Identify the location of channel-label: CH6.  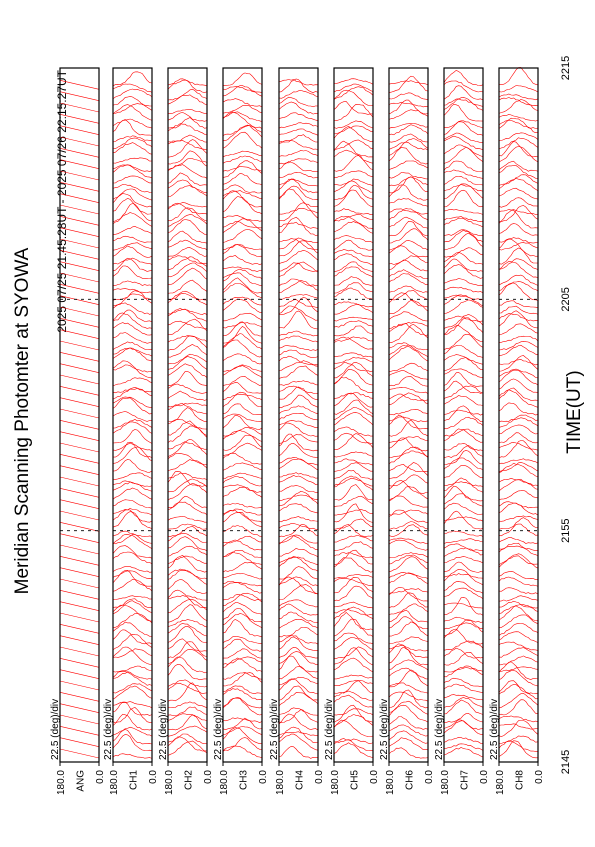
(410, 780).